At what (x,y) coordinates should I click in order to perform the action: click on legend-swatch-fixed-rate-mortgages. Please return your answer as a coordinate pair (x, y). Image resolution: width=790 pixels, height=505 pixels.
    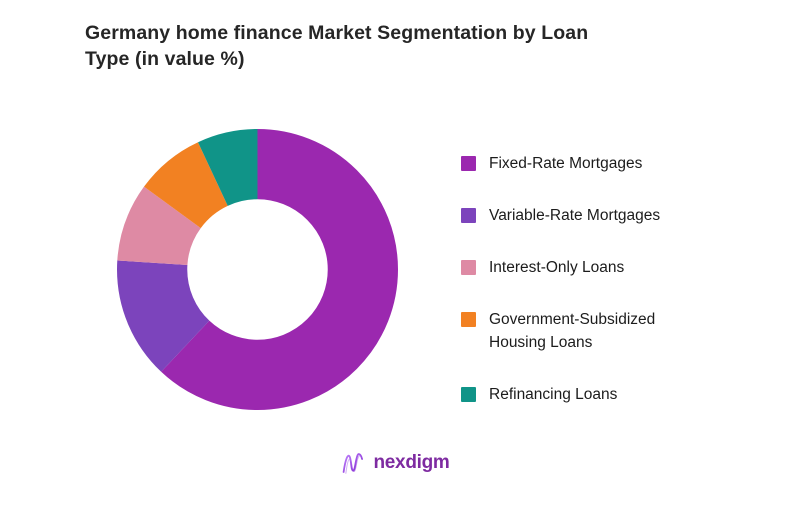
    Looking at the image, I should click on (468, 163).